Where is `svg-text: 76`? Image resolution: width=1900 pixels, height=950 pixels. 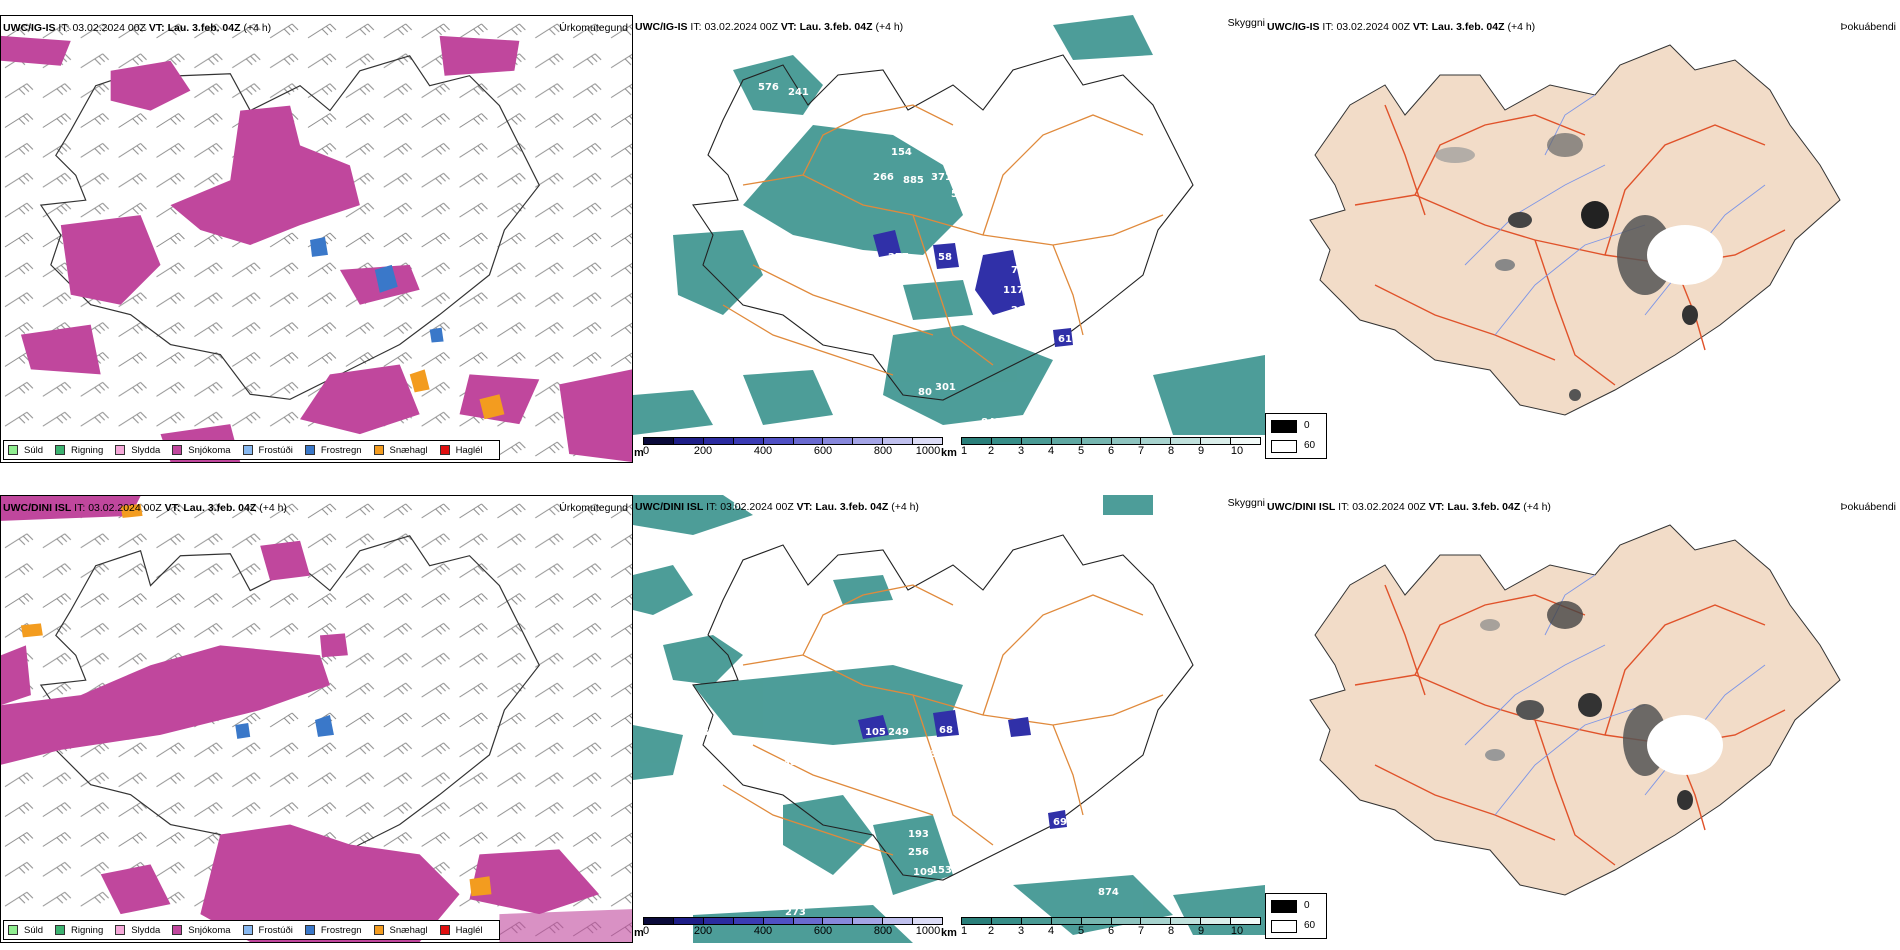 svg-text: 76 is located at coordinates (1018, 270).